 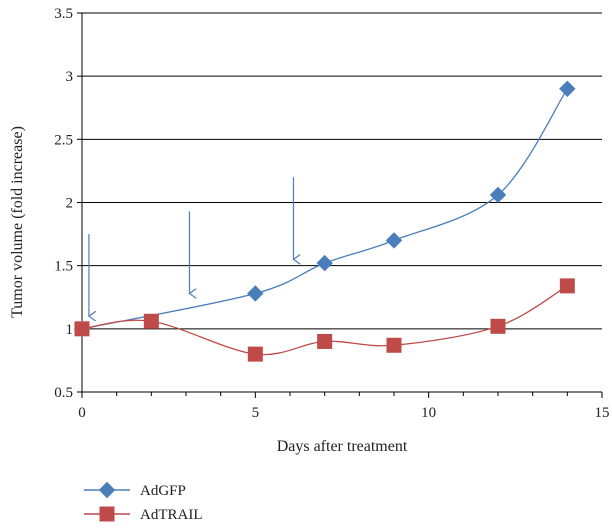 I want to click on x-tick-label: 10, so click(x=428, y=413).